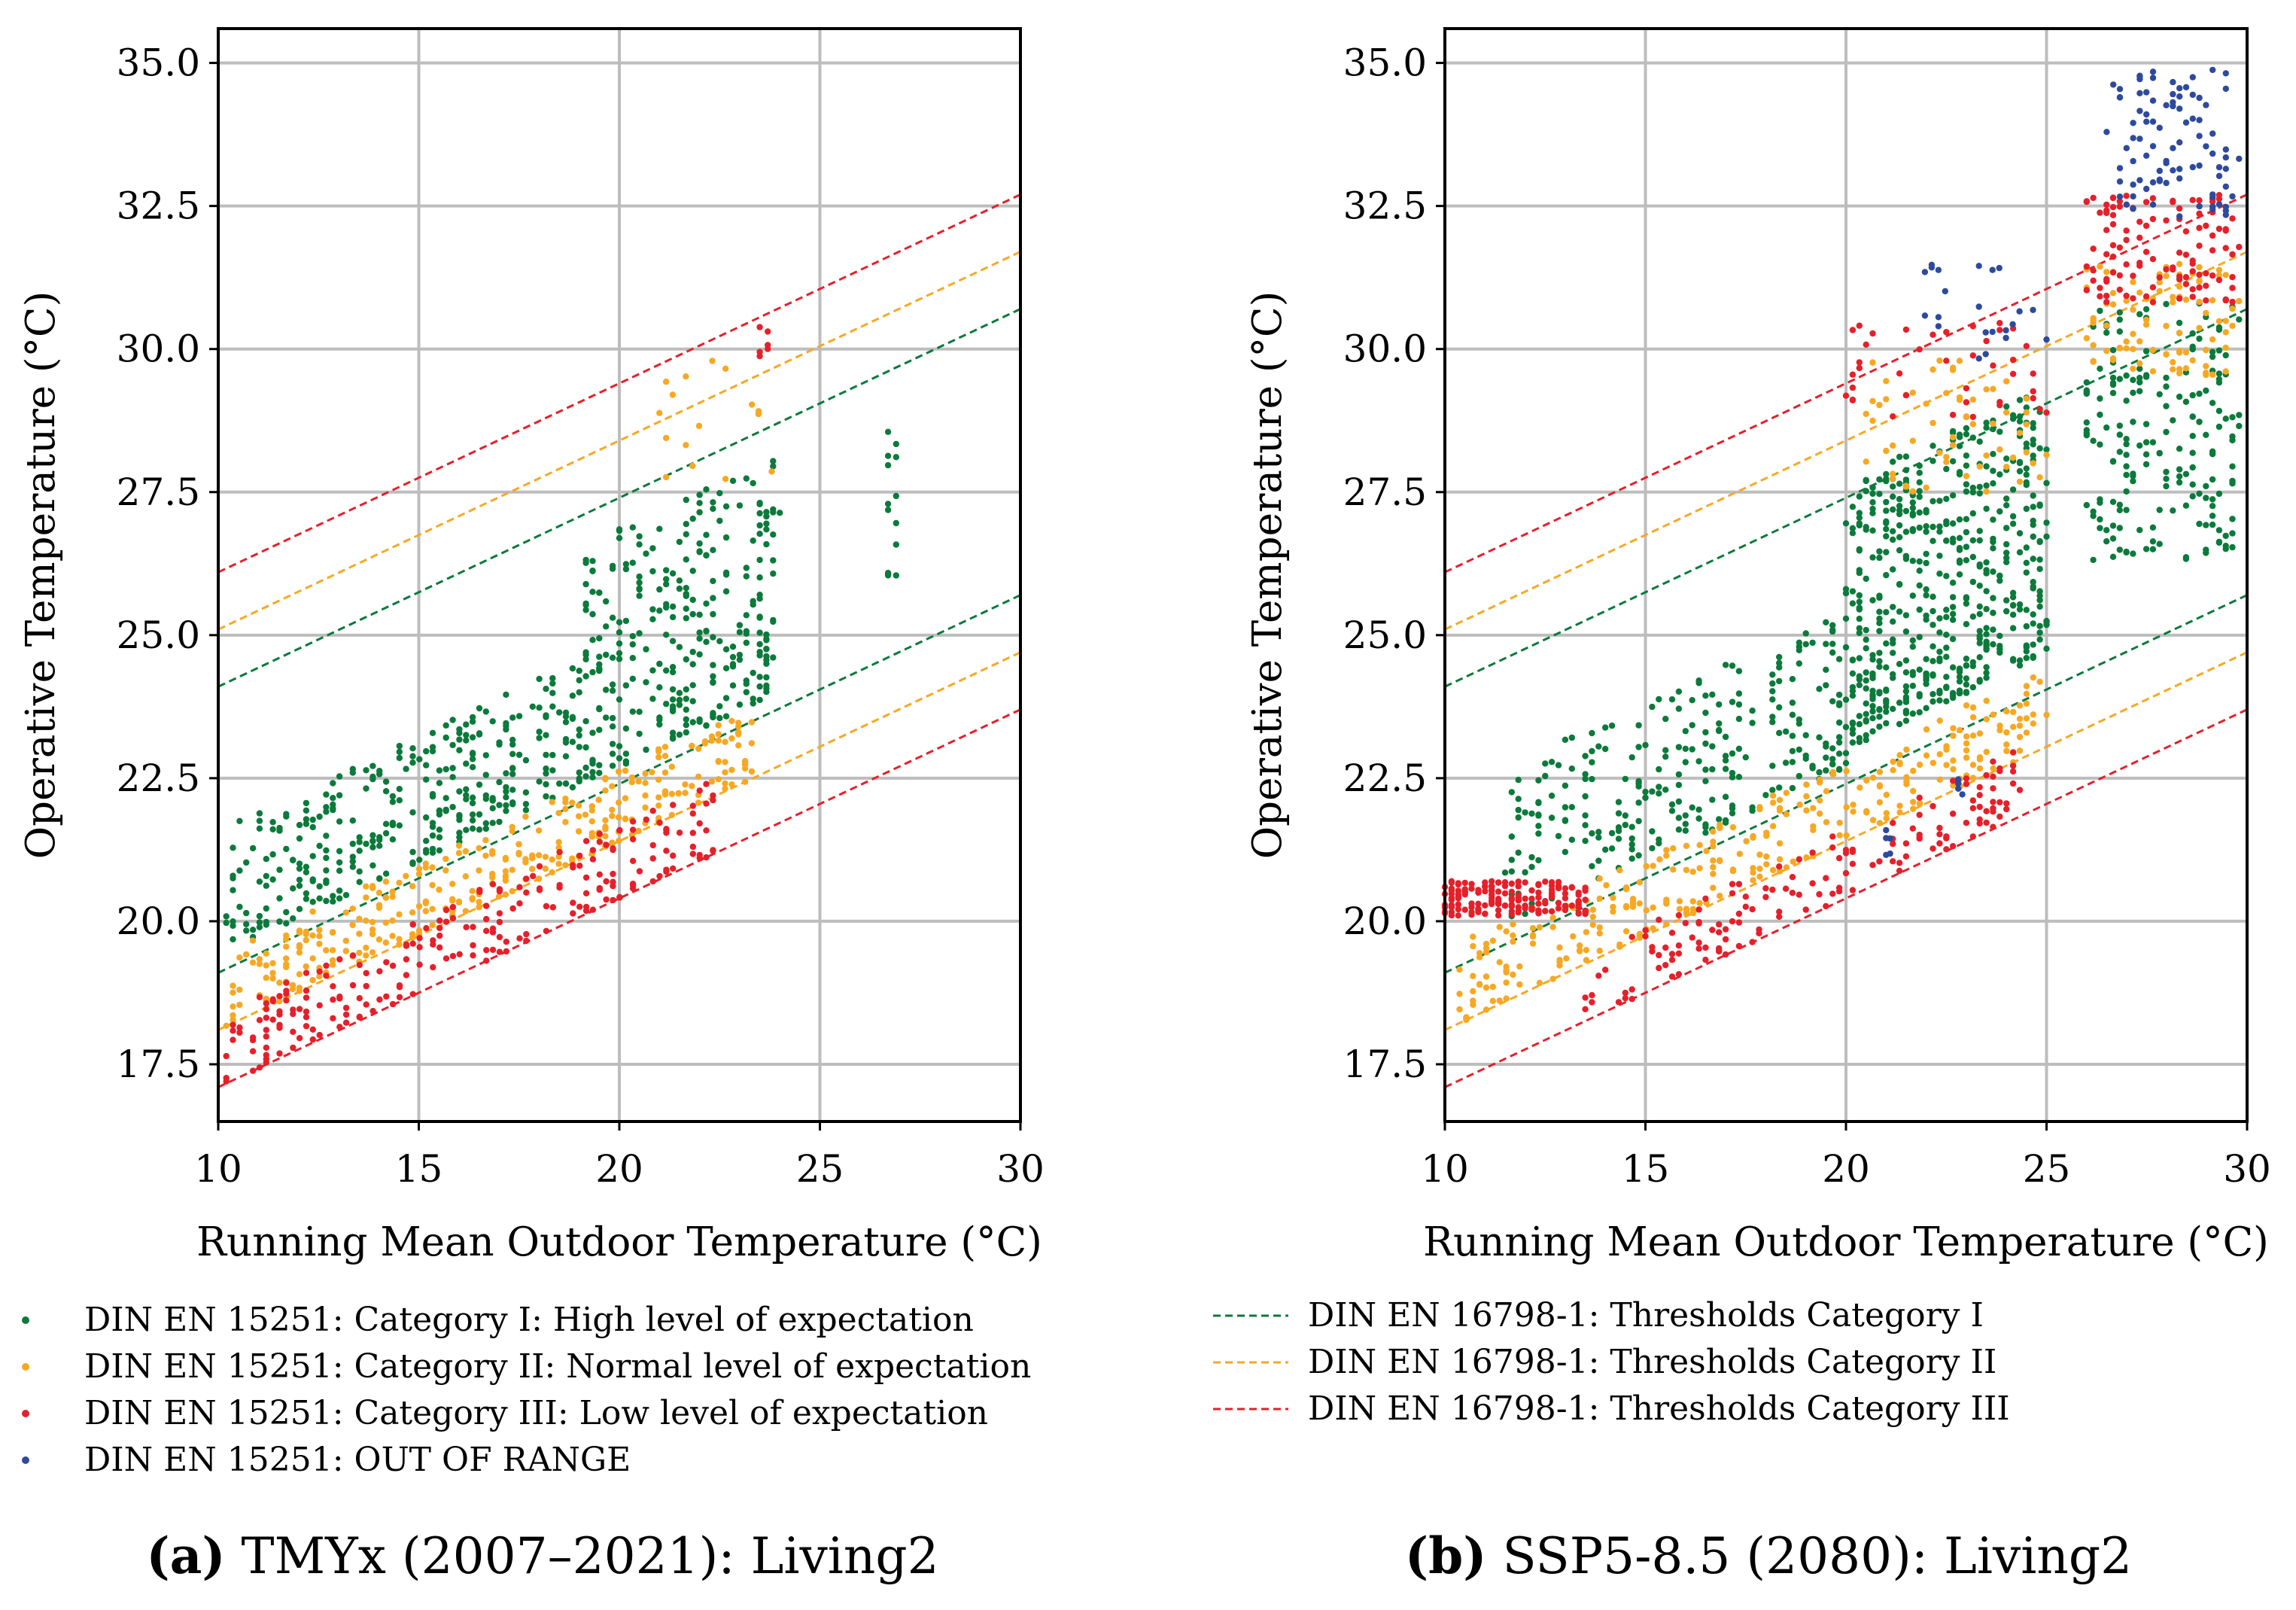 The width and height of the screenshot is (2296, 1610). I want to click on y-tick-label: 30.0, so click(158, 349).